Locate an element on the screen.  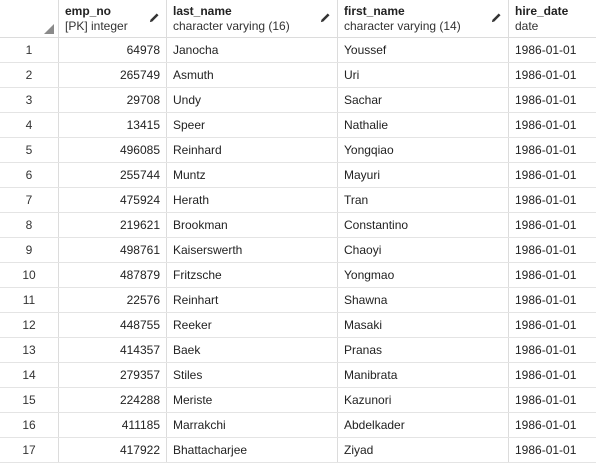
cell-first-name: Manibrata is located at coordinates (423, 375).